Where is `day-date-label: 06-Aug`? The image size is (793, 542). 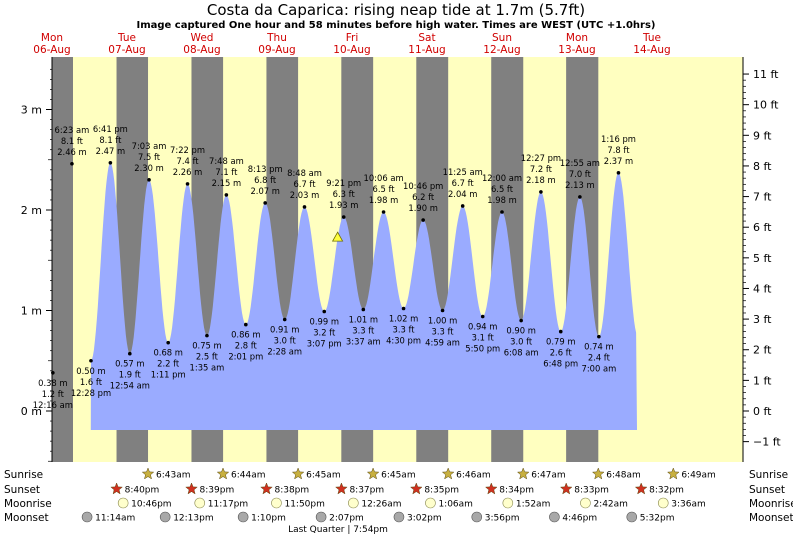 day-date-label: 06-Aug is located at coordinates (51, 50).